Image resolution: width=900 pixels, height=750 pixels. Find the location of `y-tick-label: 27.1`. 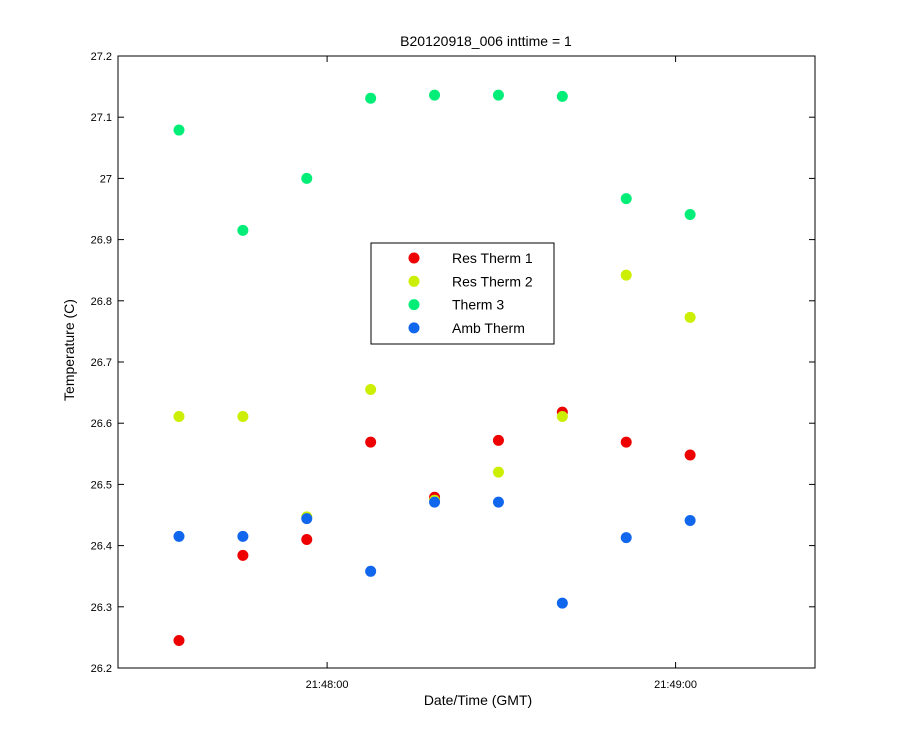

y-tick-label: 27.1 is located at coordinates (101, 118).